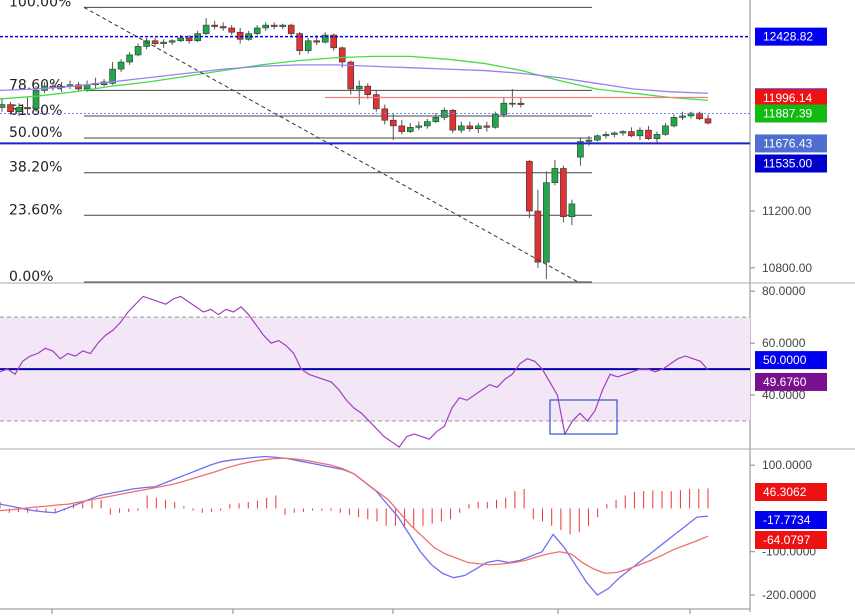  Describe the element at coordinates (787, 520) in the screenshot. I see `macd-tag-label: -17.7734` at that location.